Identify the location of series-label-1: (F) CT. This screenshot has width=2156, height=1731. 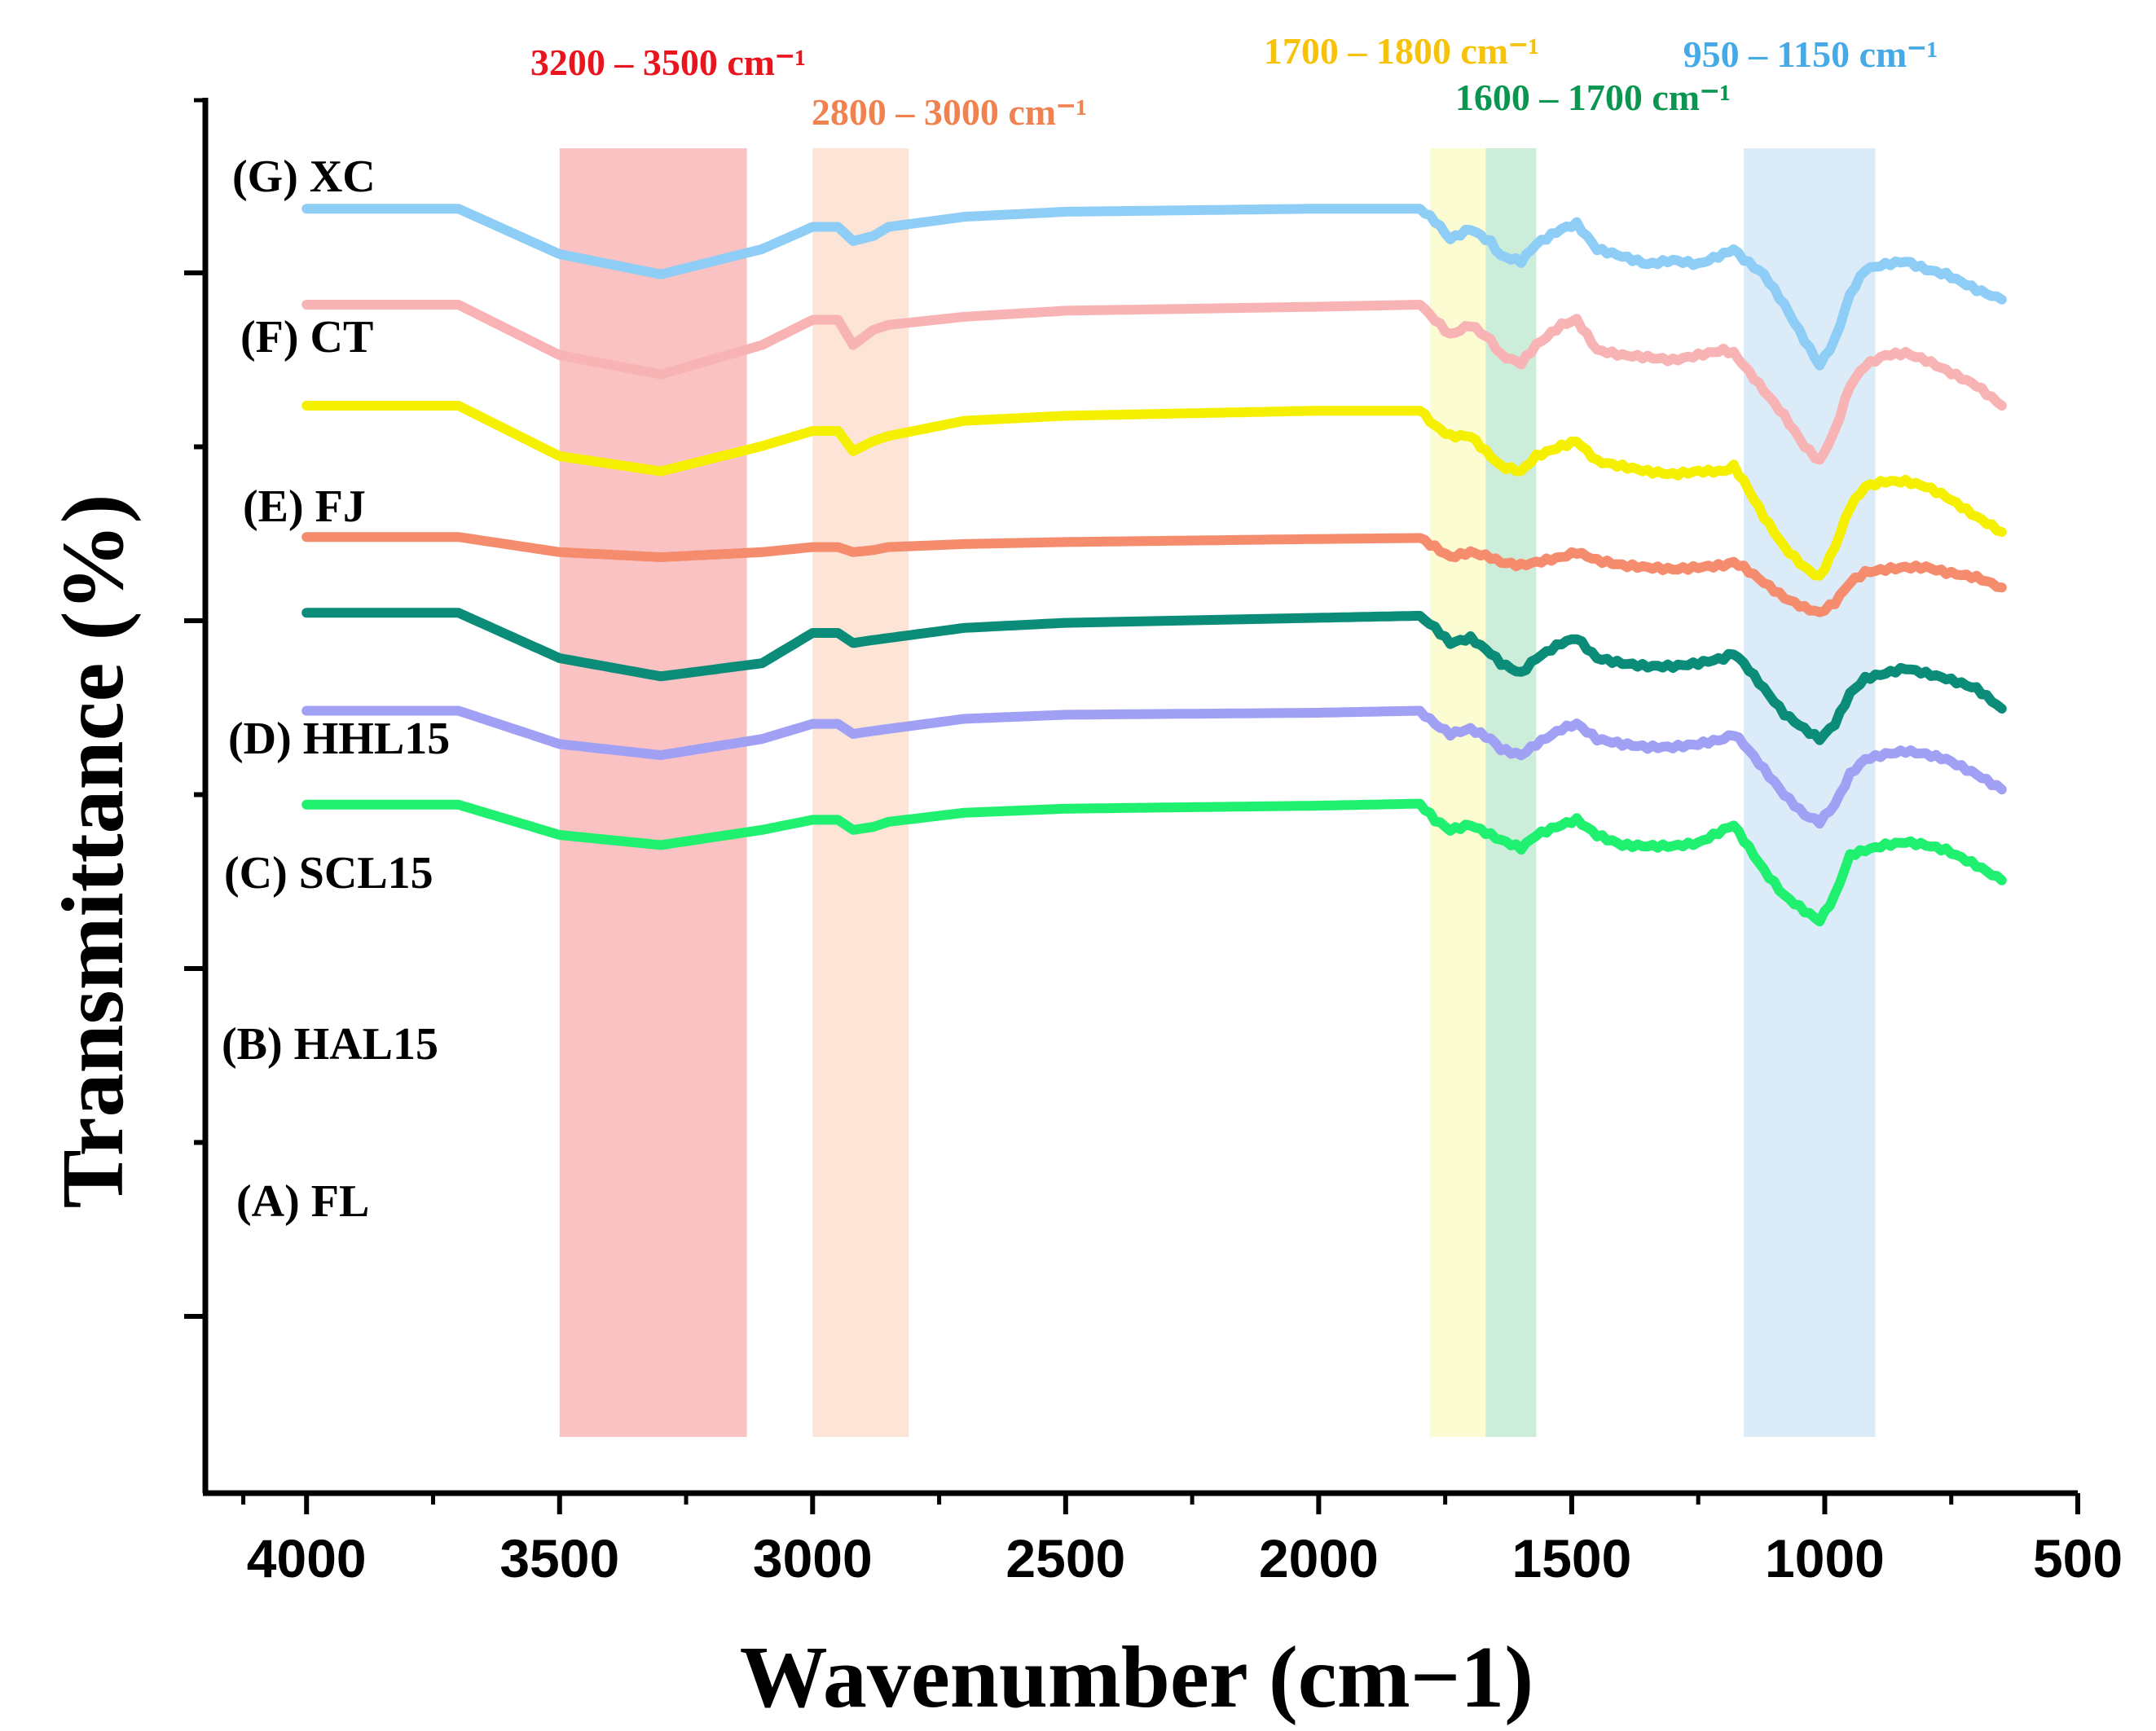
(306, 337).